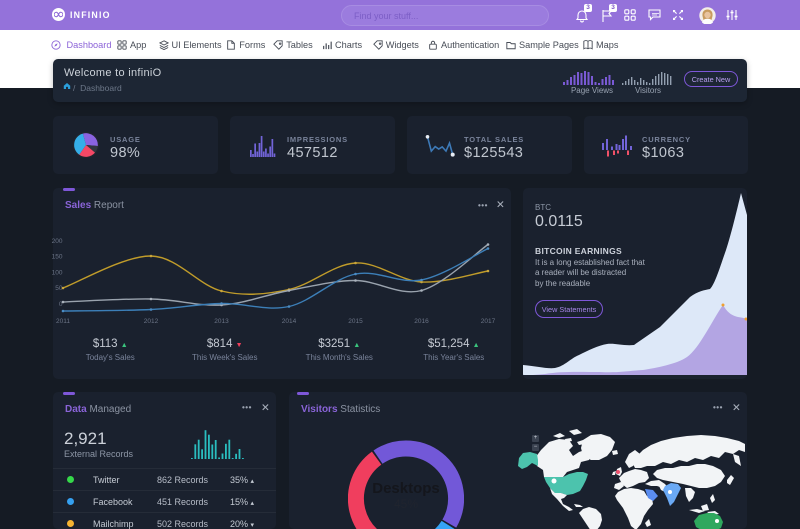 The image size is (800, 529). What do you see at coordinates (63, 321) in the screenshot?
I see `svg-text: 2011` at bounding box center [63, 321].